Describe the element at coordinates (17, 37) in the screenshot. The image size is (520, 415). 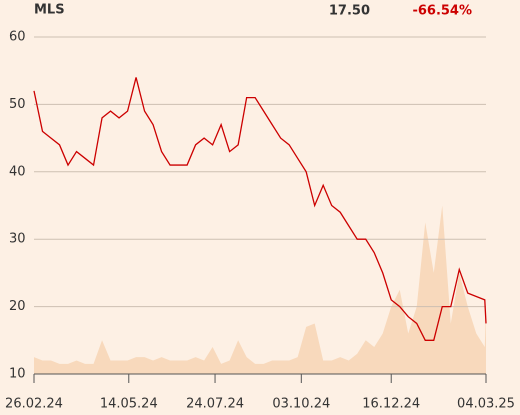
I see `y-tick-label: 60` at that location.